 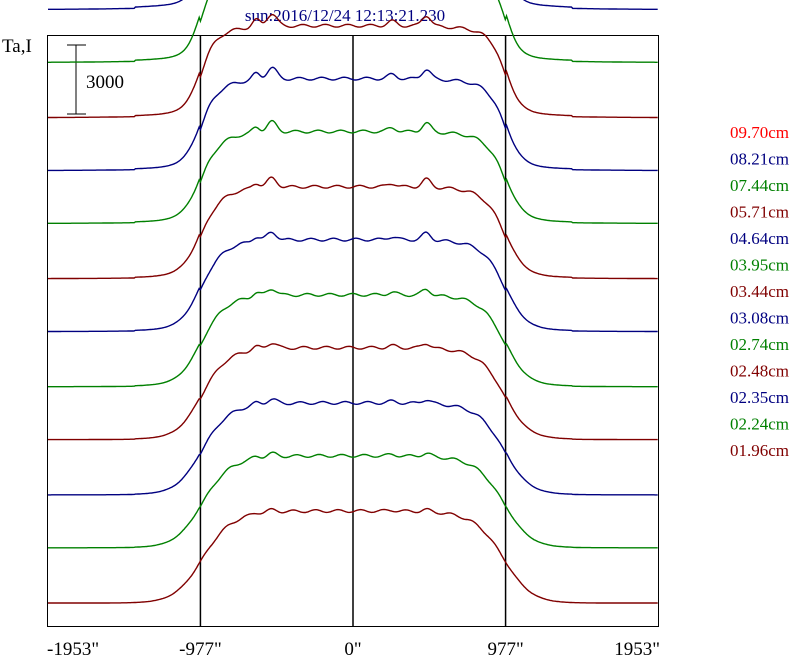 I want to click on legend-entry: 02.48cm, so click(x=759, y=371).